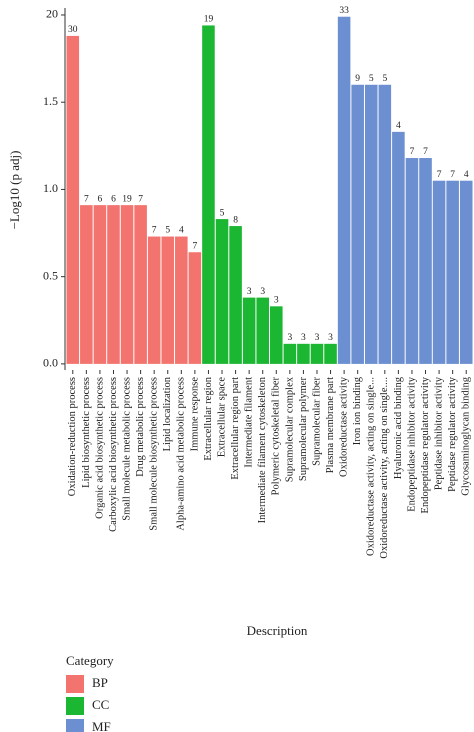 Image resolution: width=474 pixels, height=732 pixels. Describe the element at coordinates (167, 413) in the screenshot. I see `x-tick-label: Lipid localization` at that location.